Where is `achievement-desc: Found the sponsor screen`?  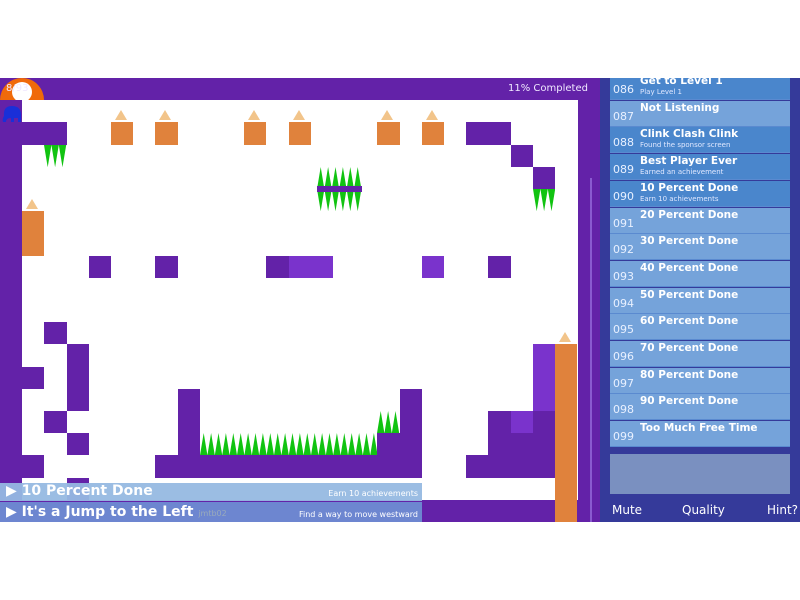 achievement-desc: Found the sponsor screen is located at coordinates (685, 145).